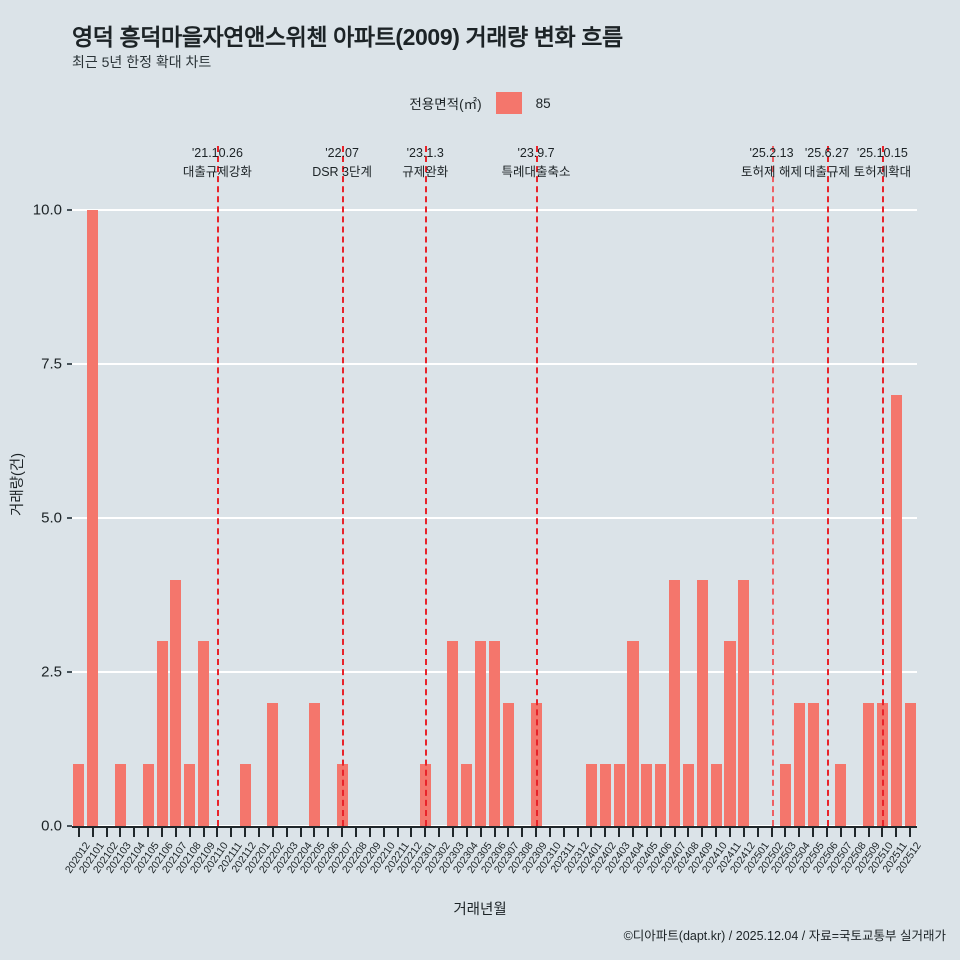 This screenshot has height=960, width=960. I want to click on page-title: 영덕 흥덕마을자연앤스위첸 아파트(2009) 거래량 변화 흐름, so click(347, 37).